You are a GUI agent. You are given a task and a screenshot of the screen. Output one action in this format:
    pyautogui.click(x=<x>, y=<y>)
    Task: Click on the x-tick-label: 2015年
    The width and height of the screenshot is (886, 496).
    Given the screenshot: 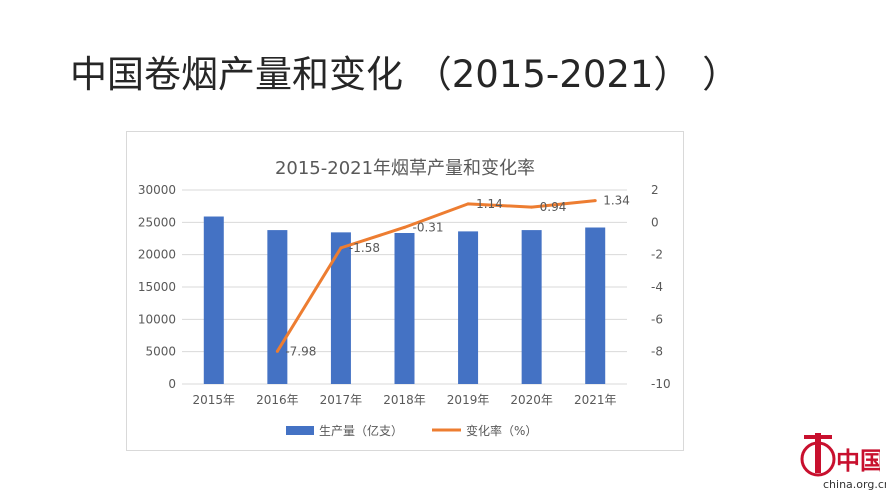 What is the action you would take?
    pyautogui.click(x=214, y=400)
    